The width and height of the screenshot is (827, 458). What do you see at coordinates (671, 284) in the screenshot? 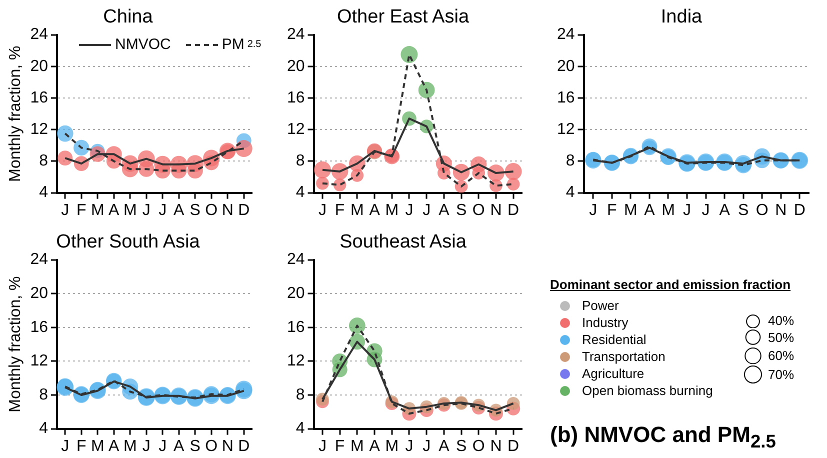
I see `legend-title: Dominant sector and emission fraction` at bounding box center [671, 284].